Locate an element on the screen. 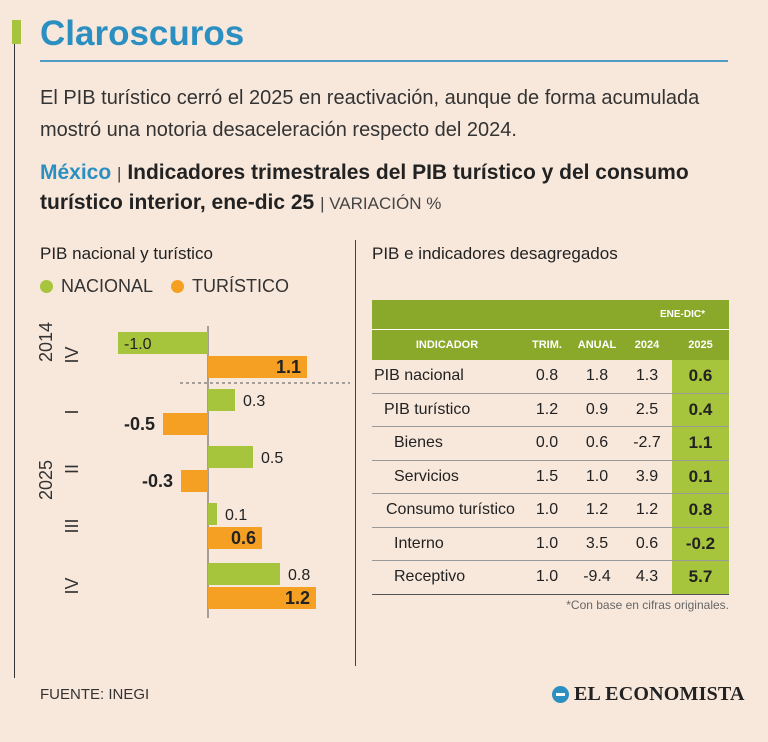  cell-indicator: Receptivo is located at coordinates (430, 577).